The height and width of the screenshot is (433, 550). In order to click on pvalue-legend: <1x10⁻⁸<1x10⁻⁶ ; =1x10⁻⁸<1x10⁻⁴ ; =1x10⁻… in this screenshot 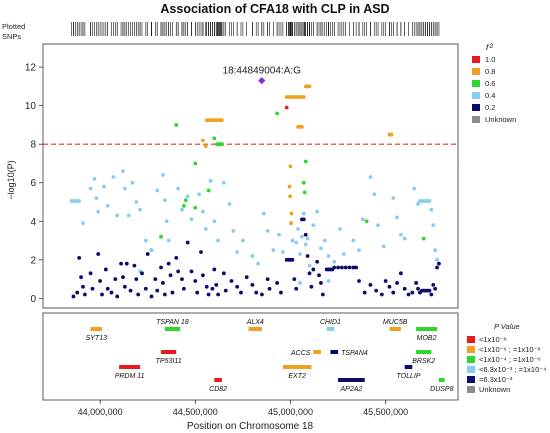, I will do `click(506, 364)`.